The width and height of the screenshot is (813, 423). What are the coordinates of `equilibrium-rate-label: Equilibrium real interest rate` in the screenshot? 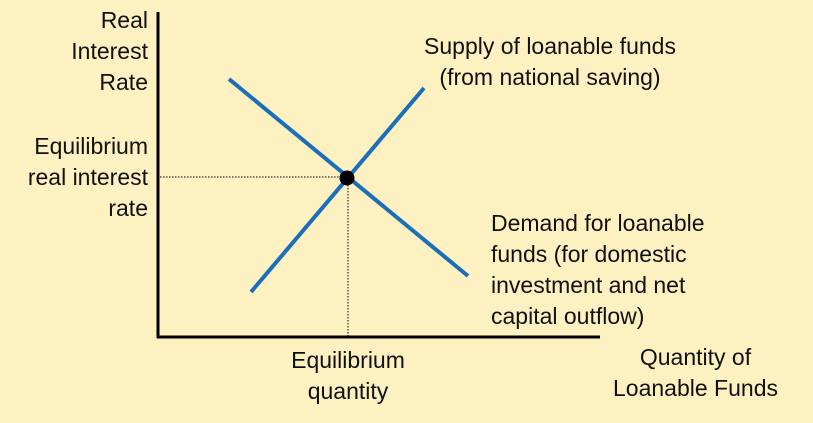 It's located at (87, 177).